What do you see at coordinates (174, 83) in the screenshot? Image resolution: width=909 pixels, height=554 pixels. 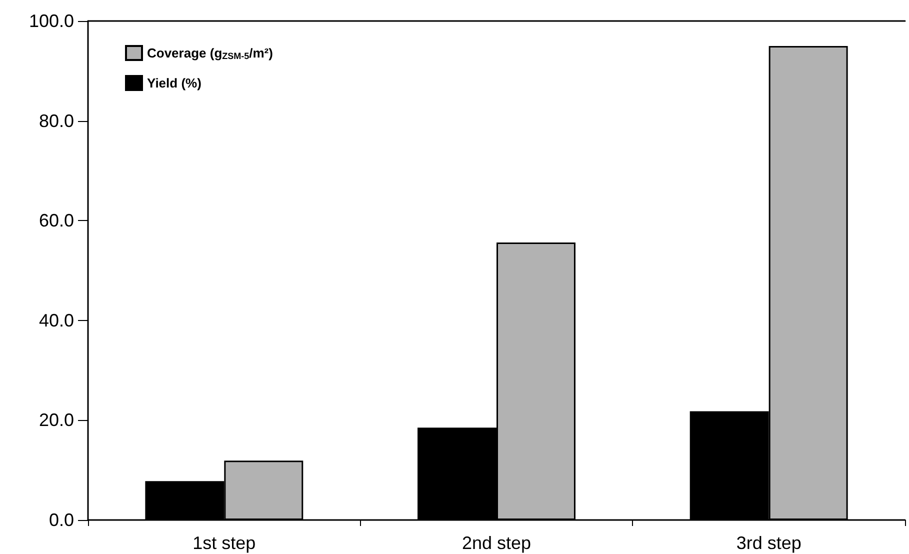 I see `legend-label: Yield (%)` at bounding box center [174, 83].